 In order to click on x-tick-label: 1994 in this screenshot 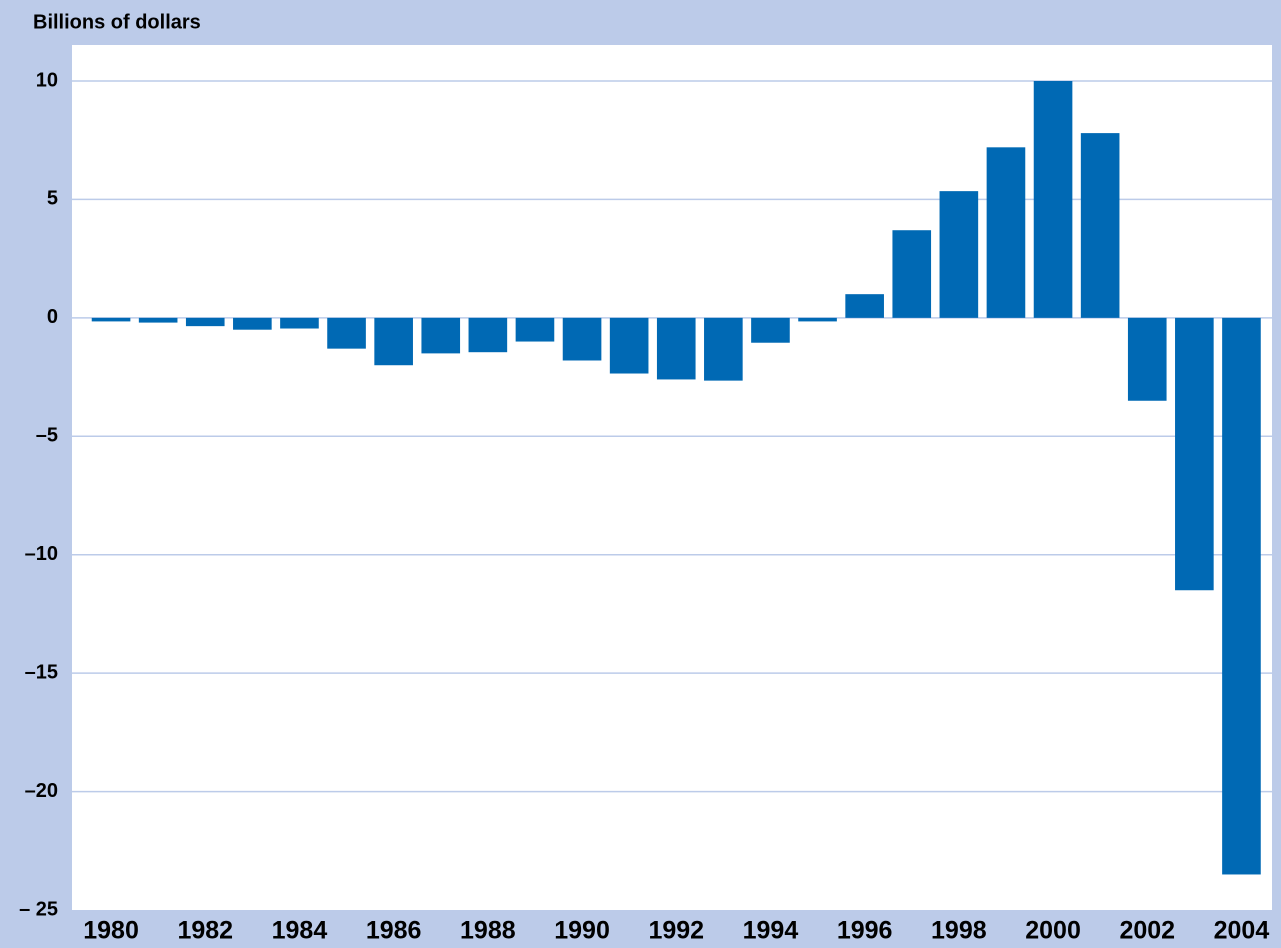, I will do `click(771, 931)`.